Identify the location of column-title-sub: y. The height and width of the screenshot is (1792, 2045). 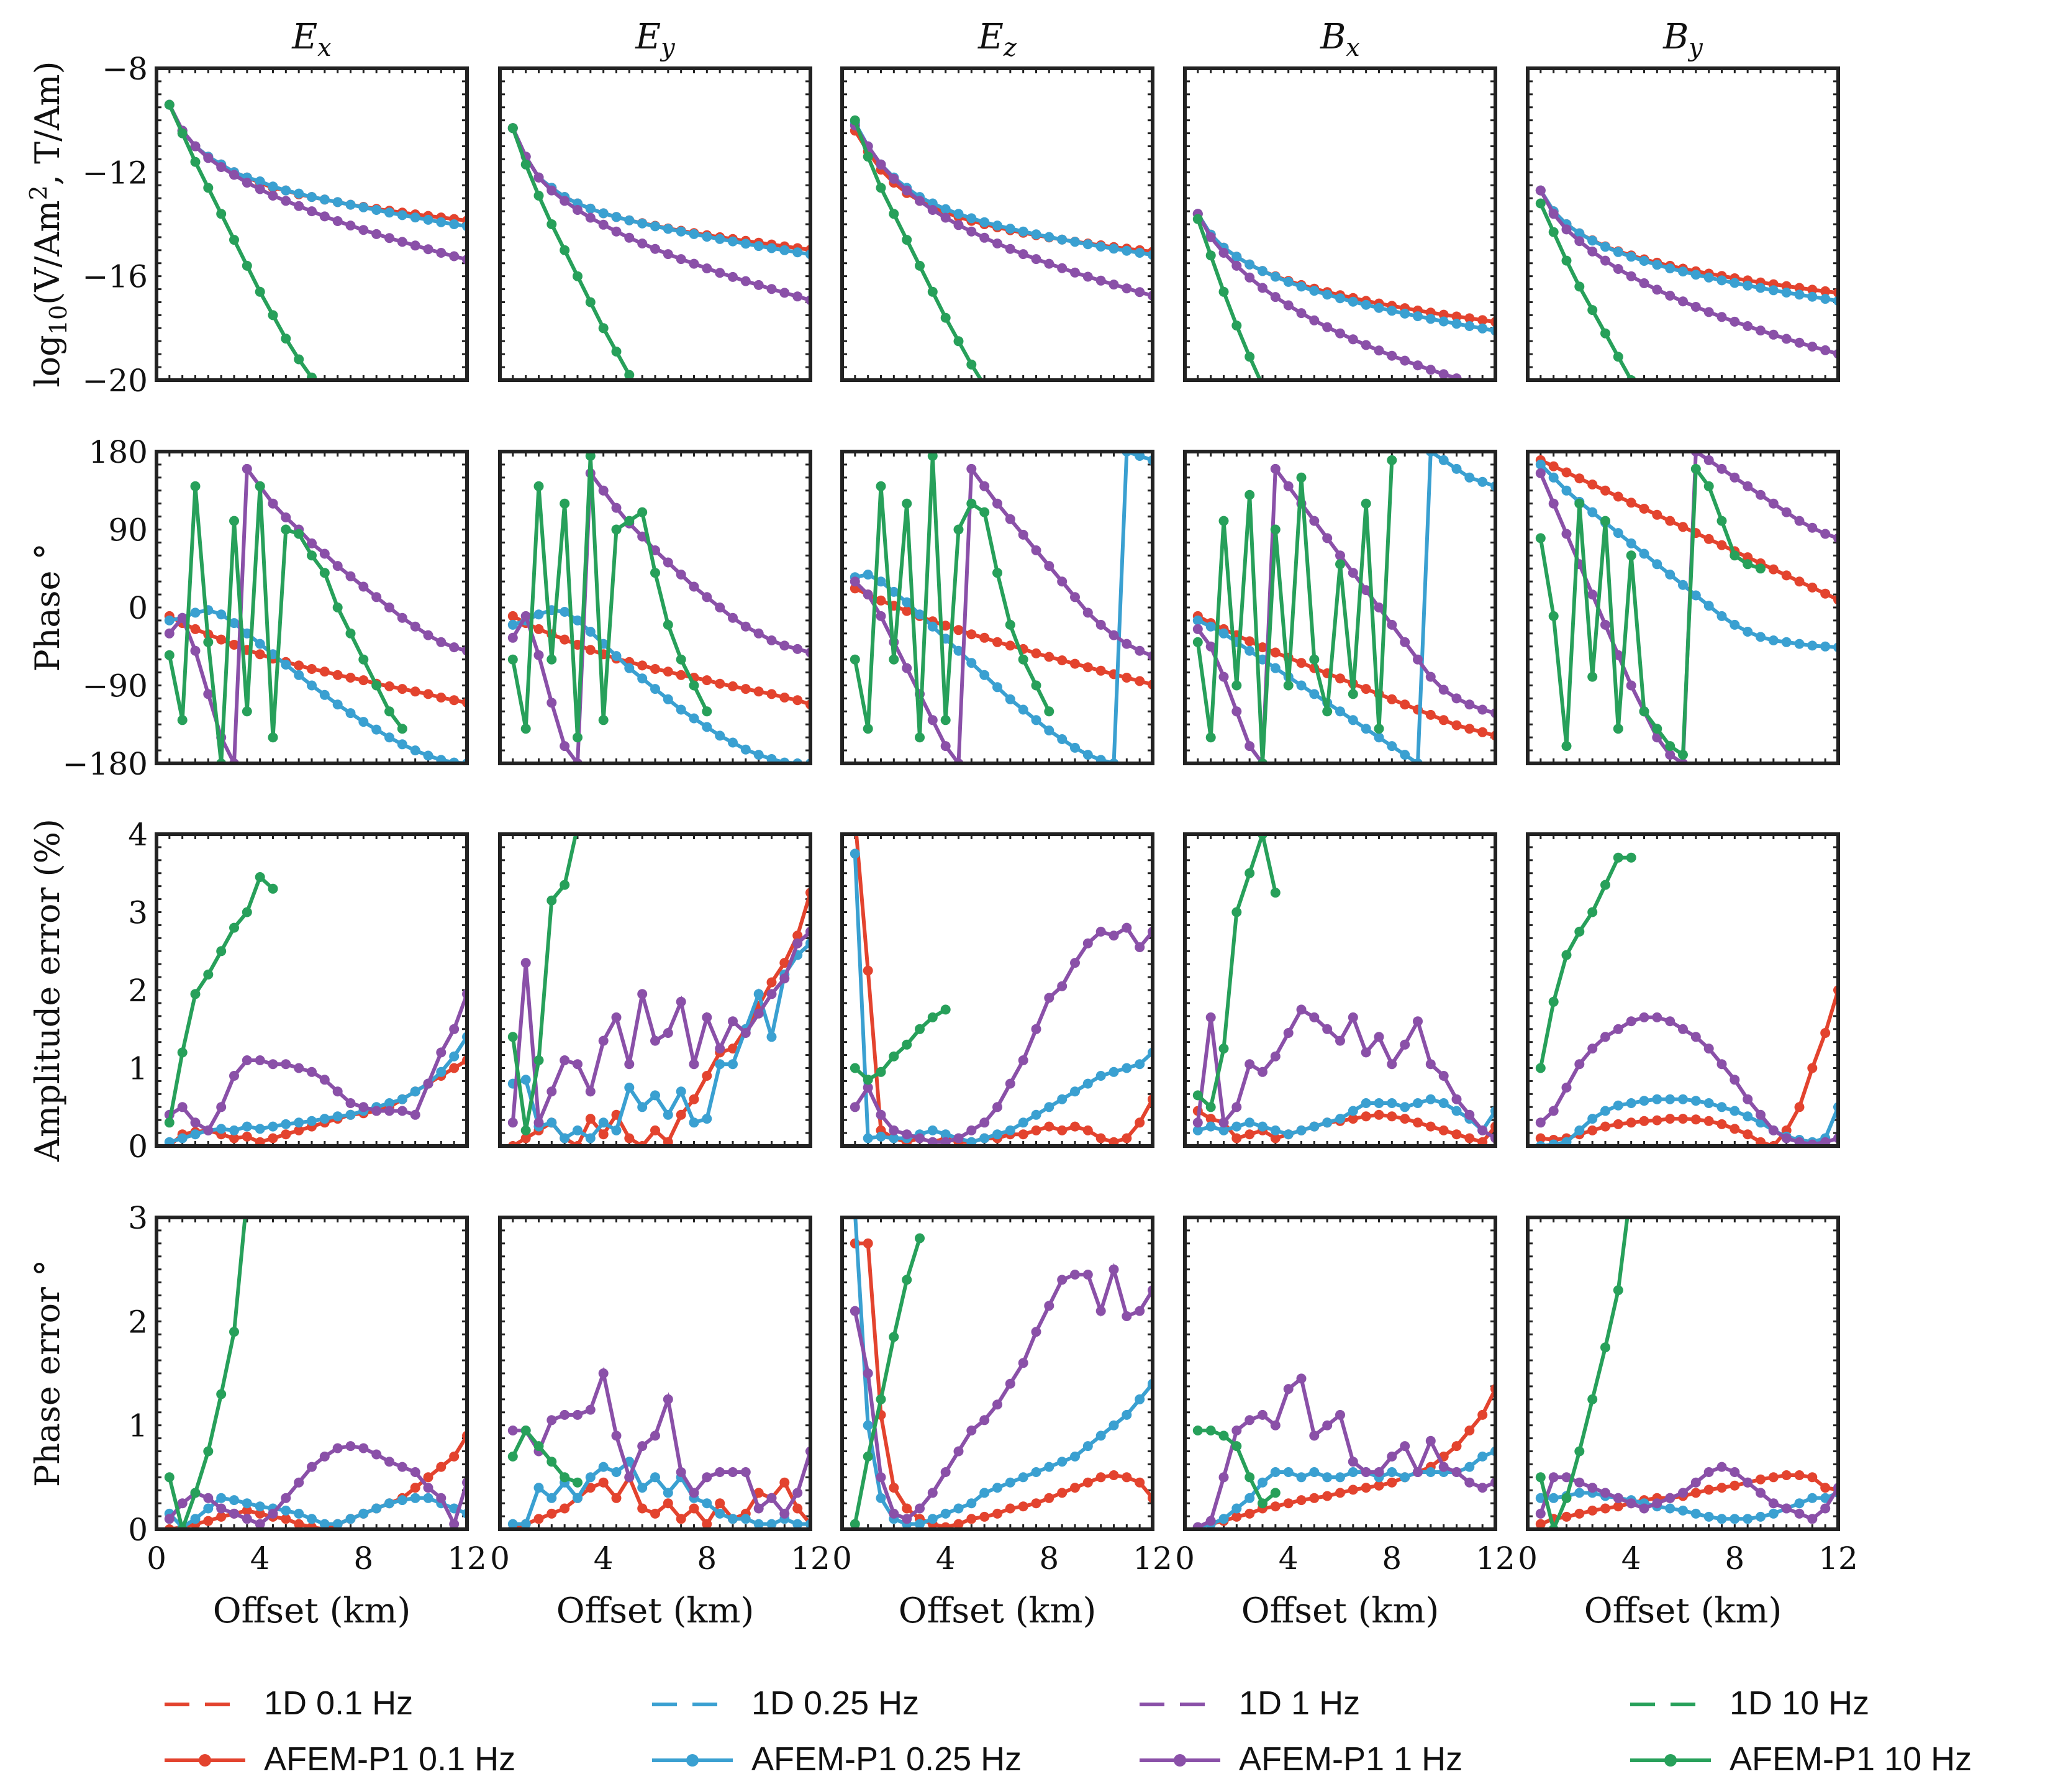
(1695, 48).